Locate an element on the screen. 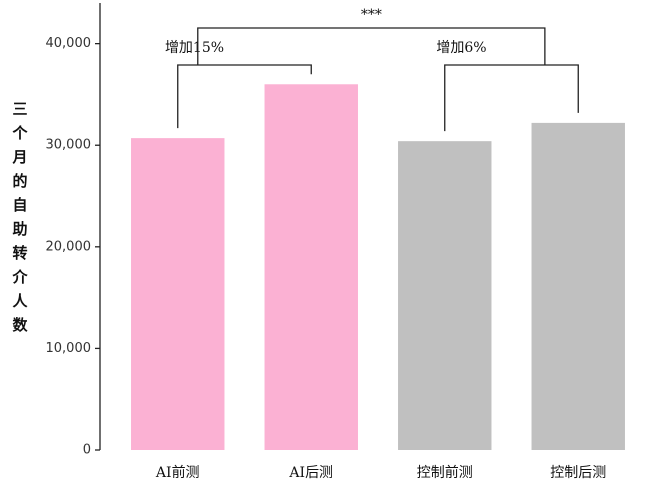  y-tick-label: 0 is located at coordinates (87, 450).